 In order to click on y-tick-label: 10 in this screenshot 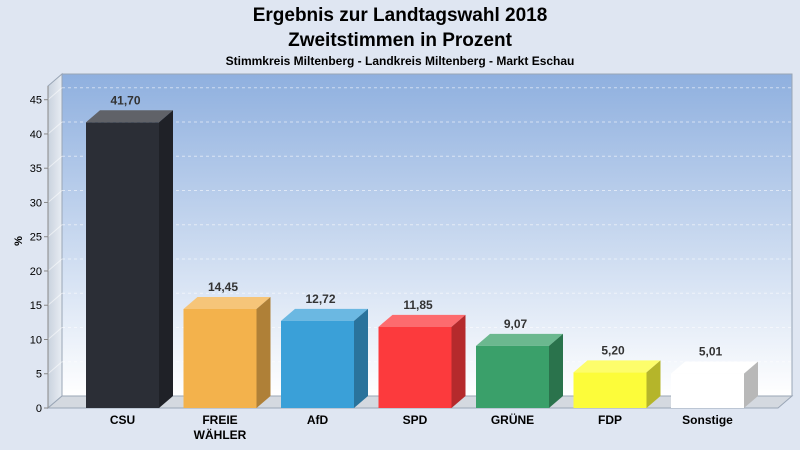, I will do `click(36, 340)`.